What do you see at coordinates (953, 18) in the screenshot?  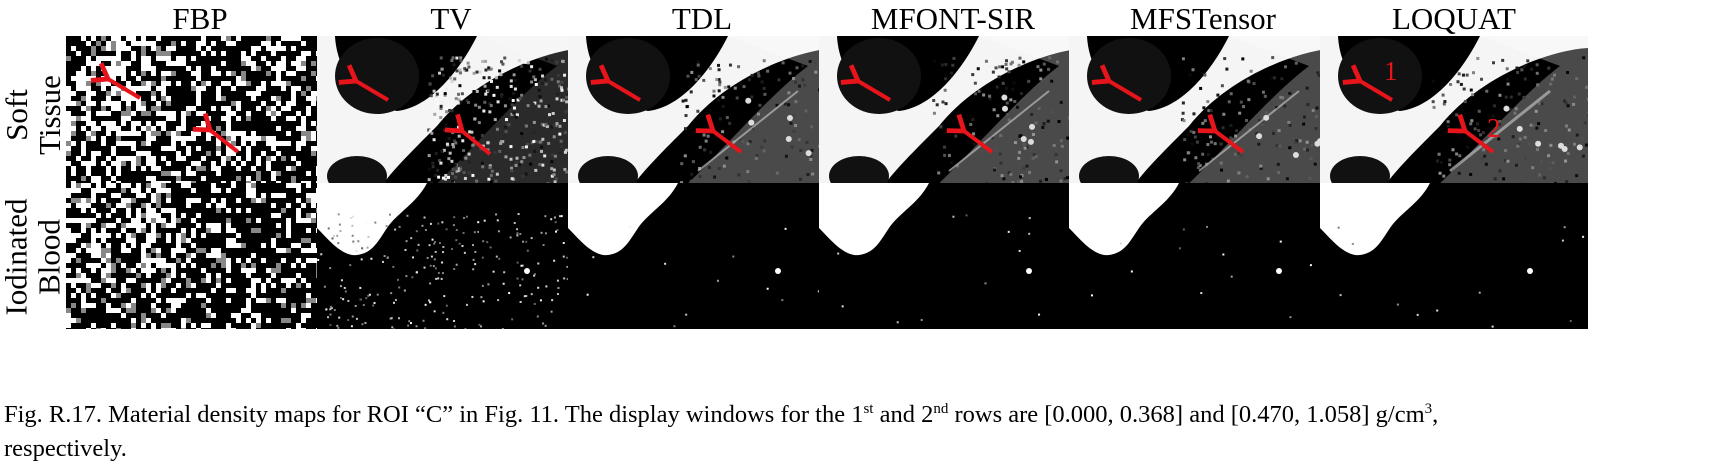 I see `column-label-mfont-sir: MFONT-SIR` at bounding box center [953, 18].